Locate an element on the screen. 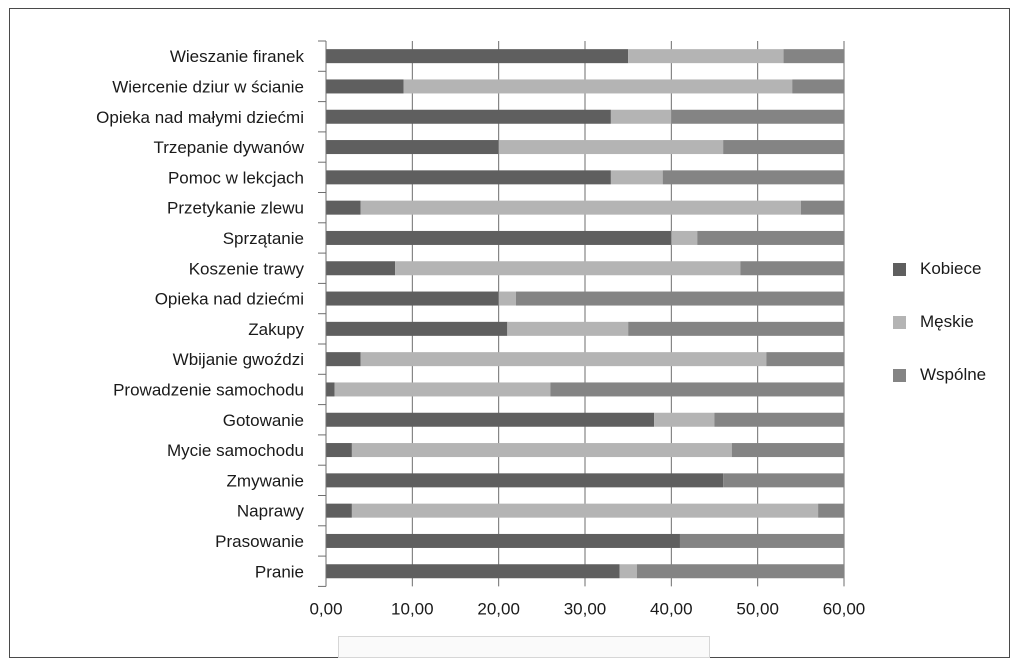  category-label: Wiercenie dziur w ścianie is located at coordinates (208, 86).